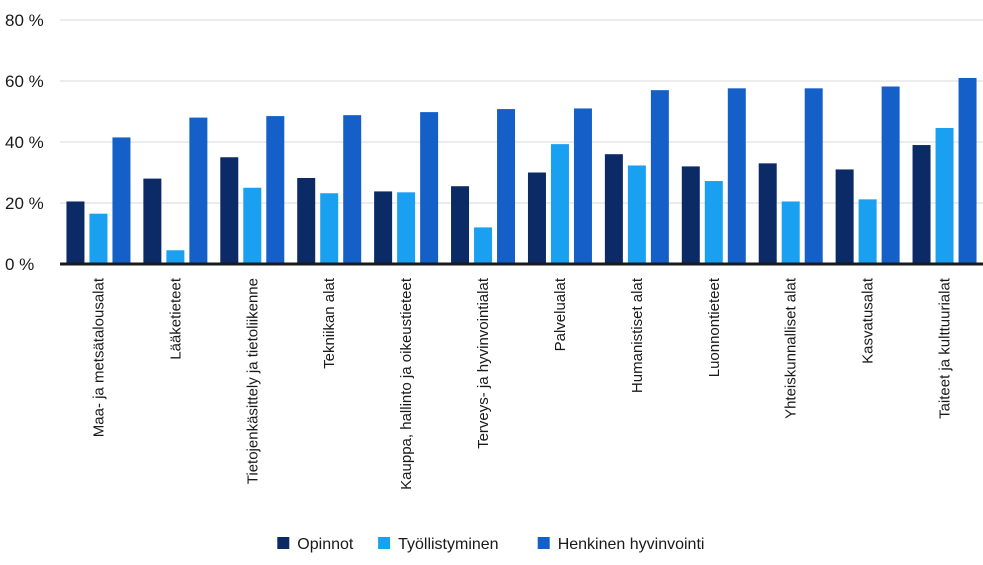  I want to click on legend-label: Henkinen hyvinvointi, so click(631, 544).